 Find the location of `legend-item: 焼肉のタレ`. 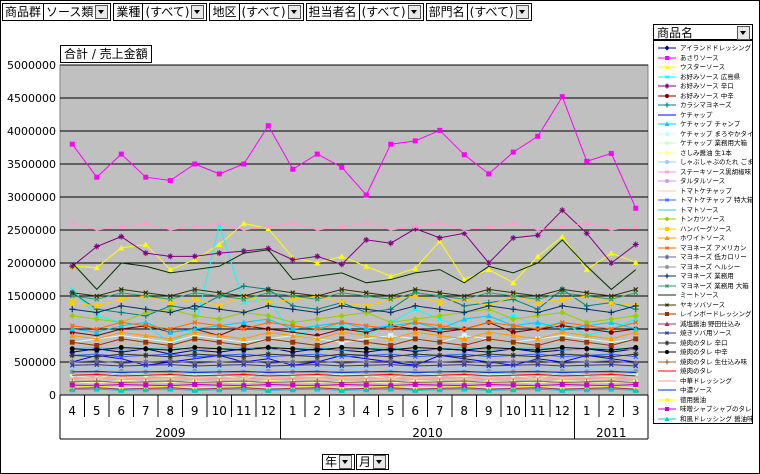

legend-item: 焼肉のタレ is located at coordinates (704, 371).